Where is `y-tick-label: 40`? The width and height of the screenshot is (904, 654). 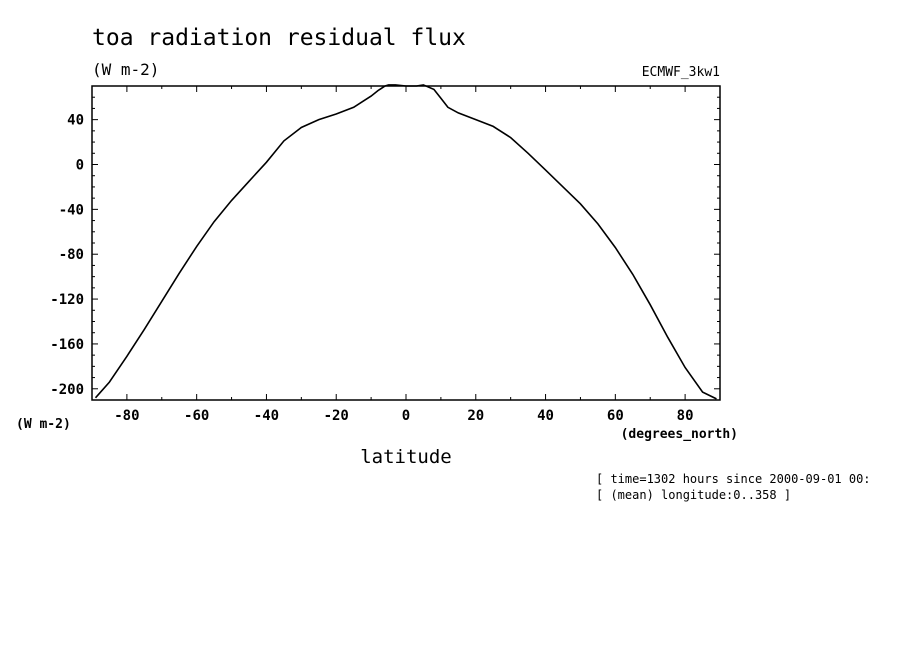 y-tick-label: 40 is located at coordinates (75, 121).